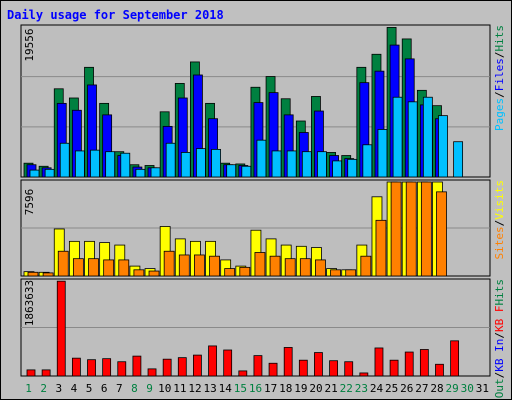 Image resolution: width=512 pixels, height=400 pixels. I want to click on day-label-26: 26, so click(406, 388).